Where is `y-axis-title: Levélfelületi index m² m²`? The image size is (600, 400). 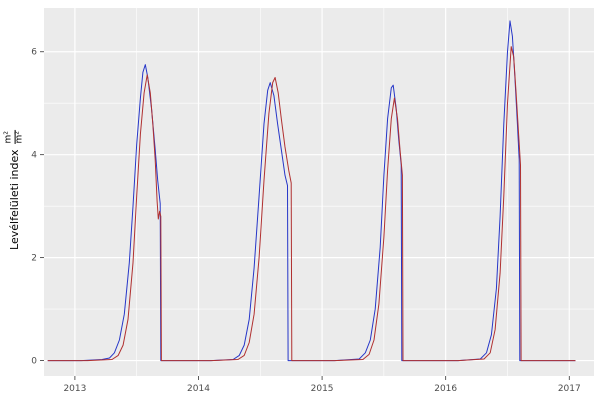 y-axis-title: Levélfelületi index m² m² is located at coordinates (15, 190).